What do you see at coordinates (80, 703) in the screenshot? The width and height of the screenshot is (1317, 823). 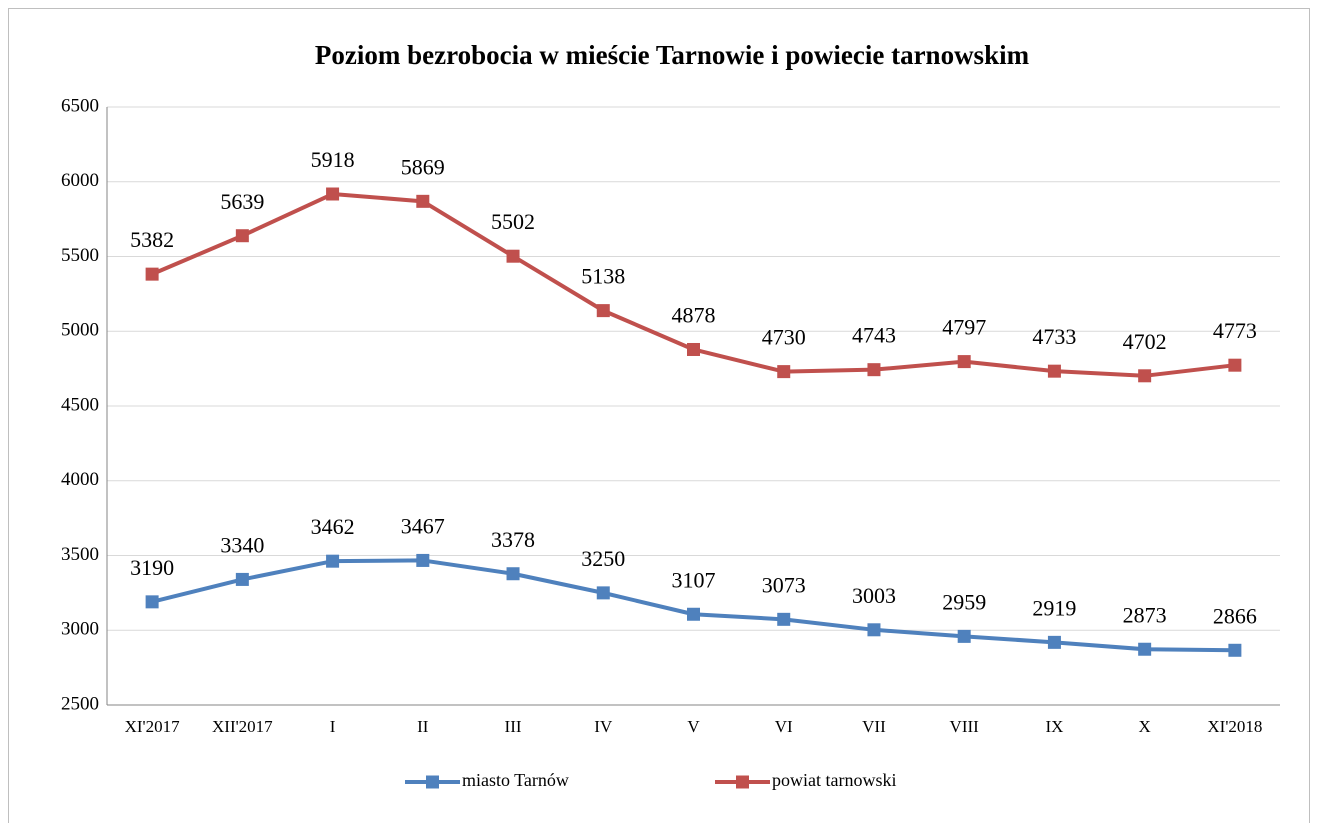 I see `y-tick-label: 2500` at bounding box center [80, 703].